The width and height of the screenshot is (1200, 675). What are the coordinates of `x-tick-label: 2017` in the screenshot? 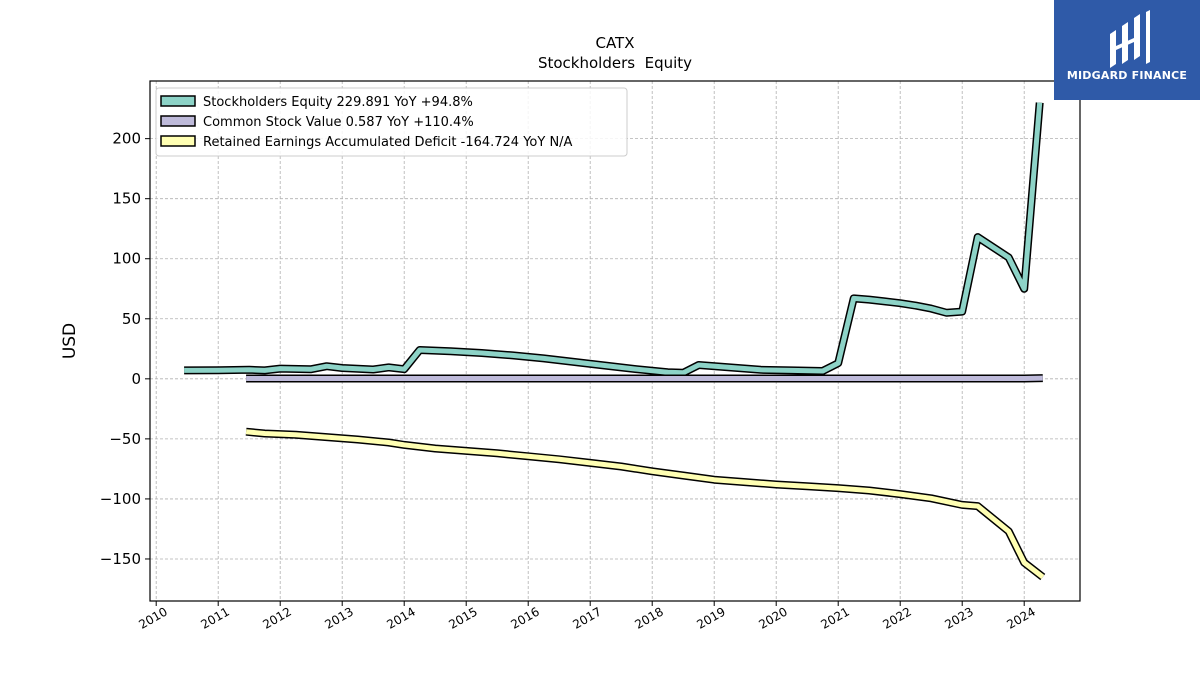 It's located at (586, 617).